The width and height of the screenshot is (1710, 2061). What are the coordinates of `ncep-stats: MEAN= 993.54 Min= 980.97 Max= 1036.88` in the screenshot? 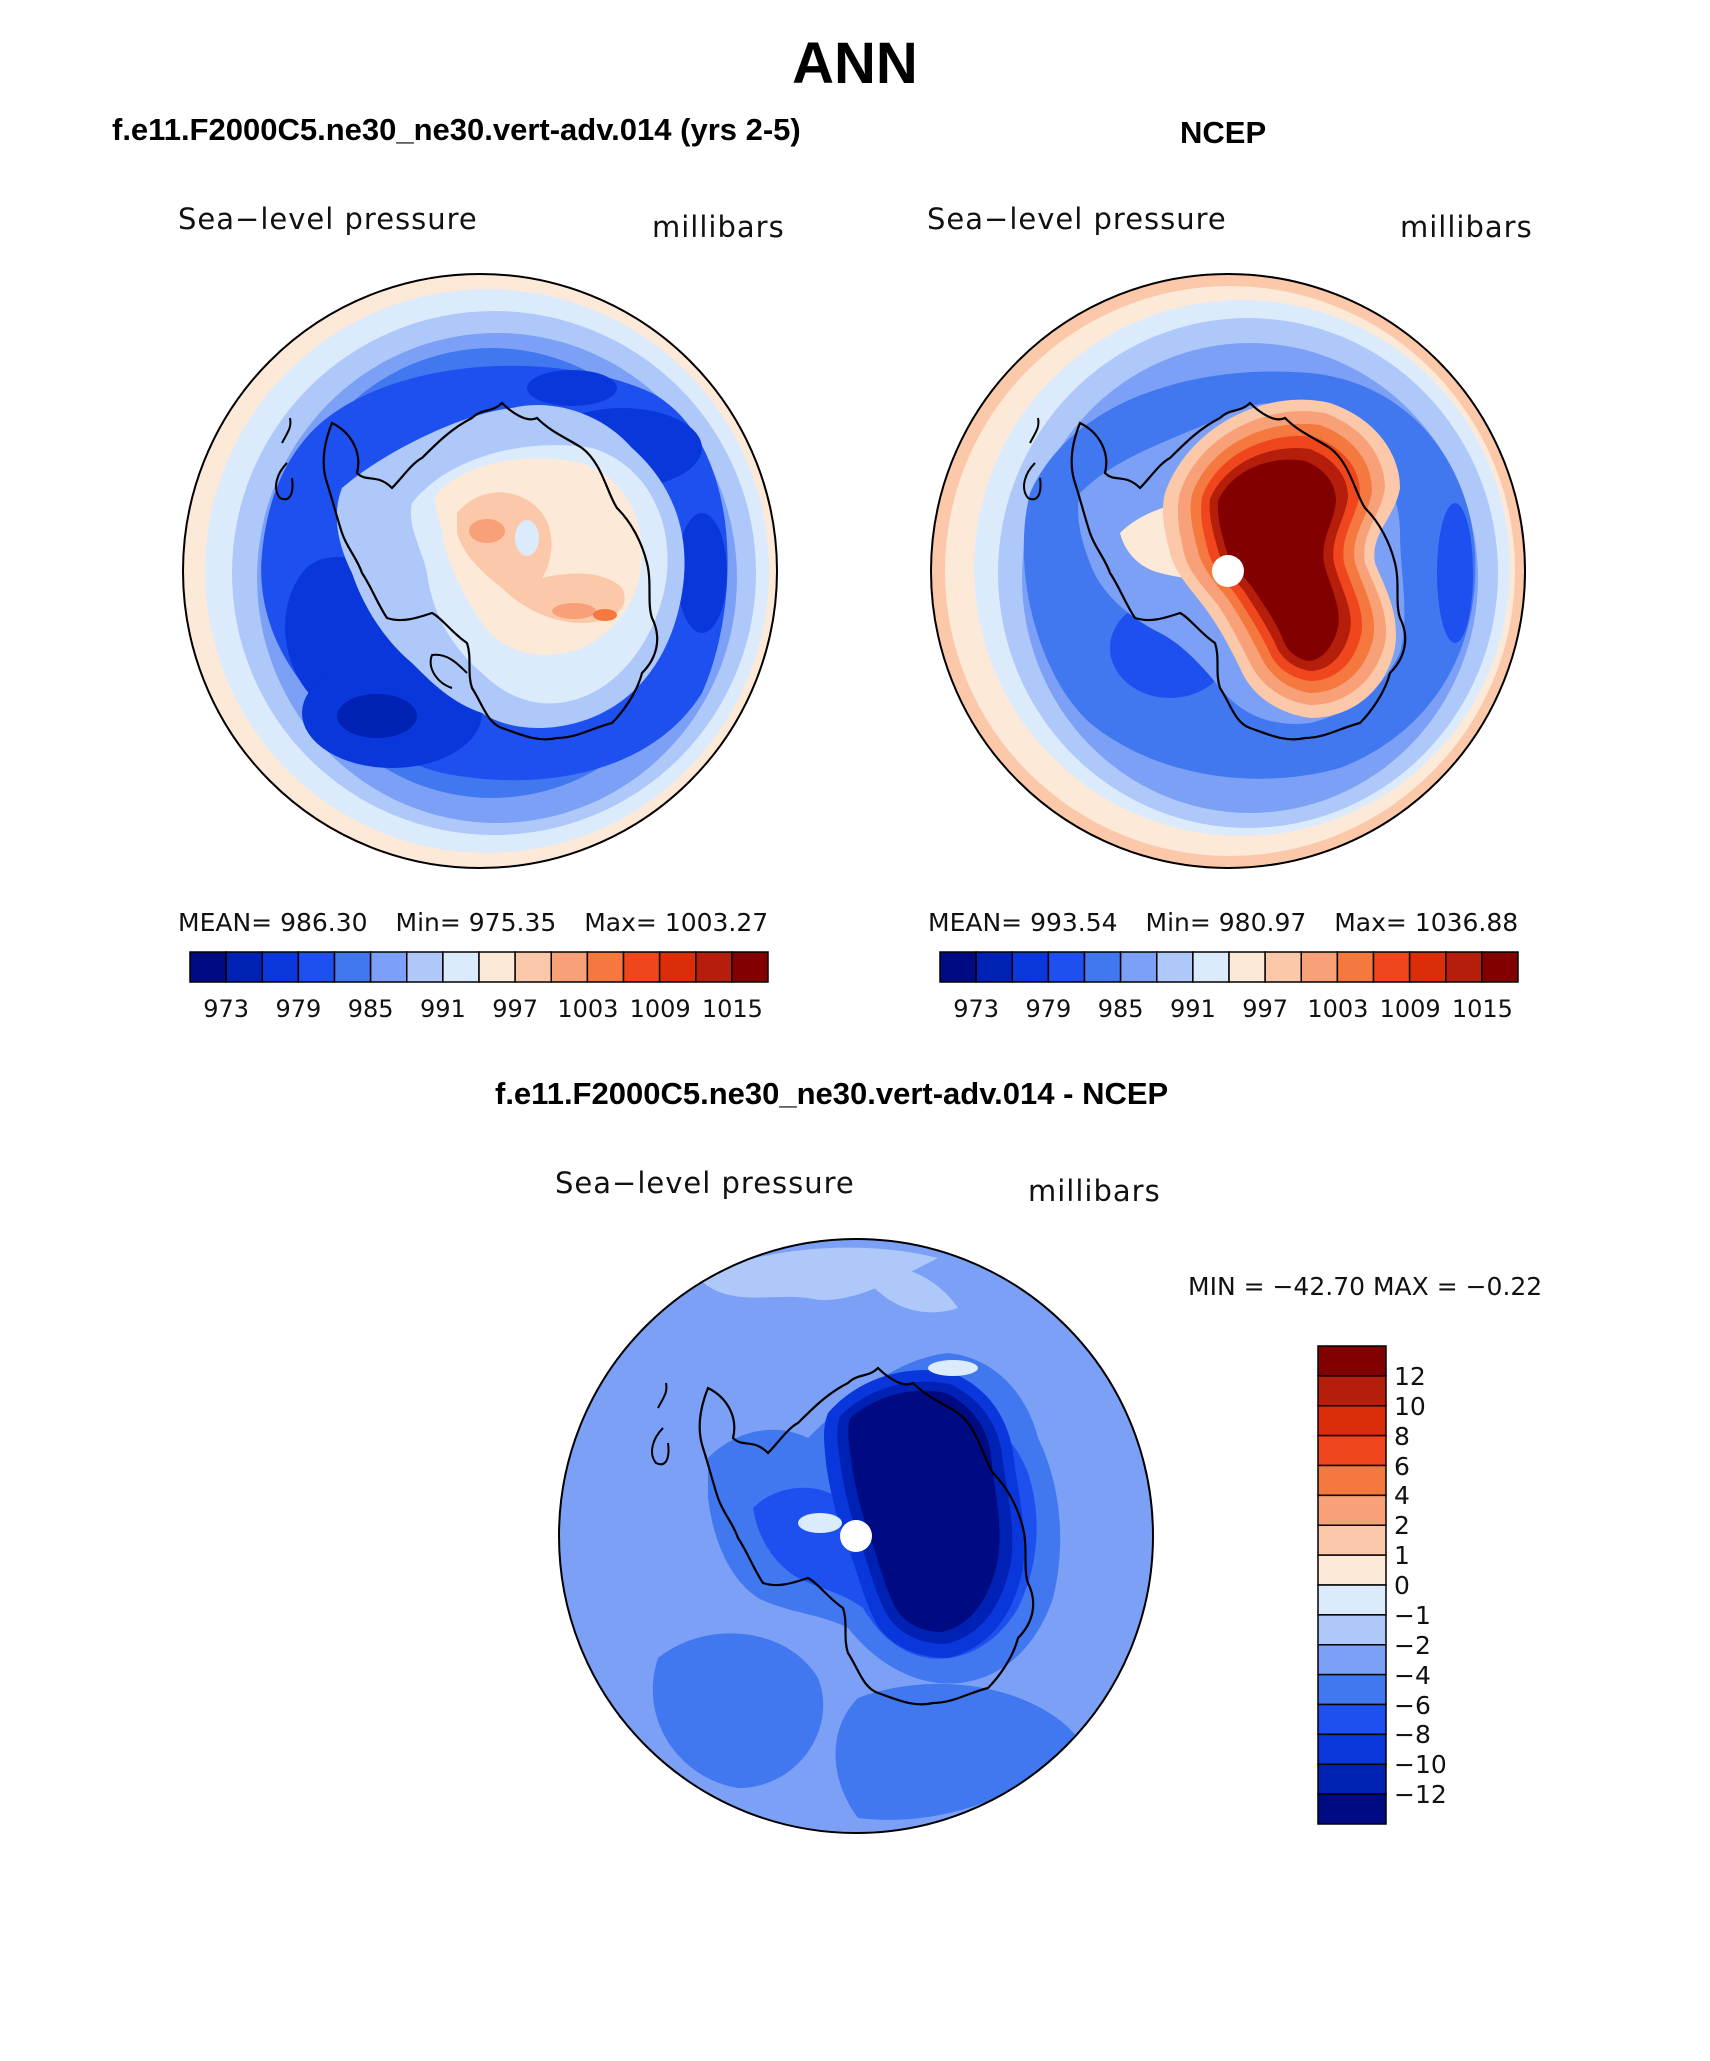 It's located at (1223, 922).